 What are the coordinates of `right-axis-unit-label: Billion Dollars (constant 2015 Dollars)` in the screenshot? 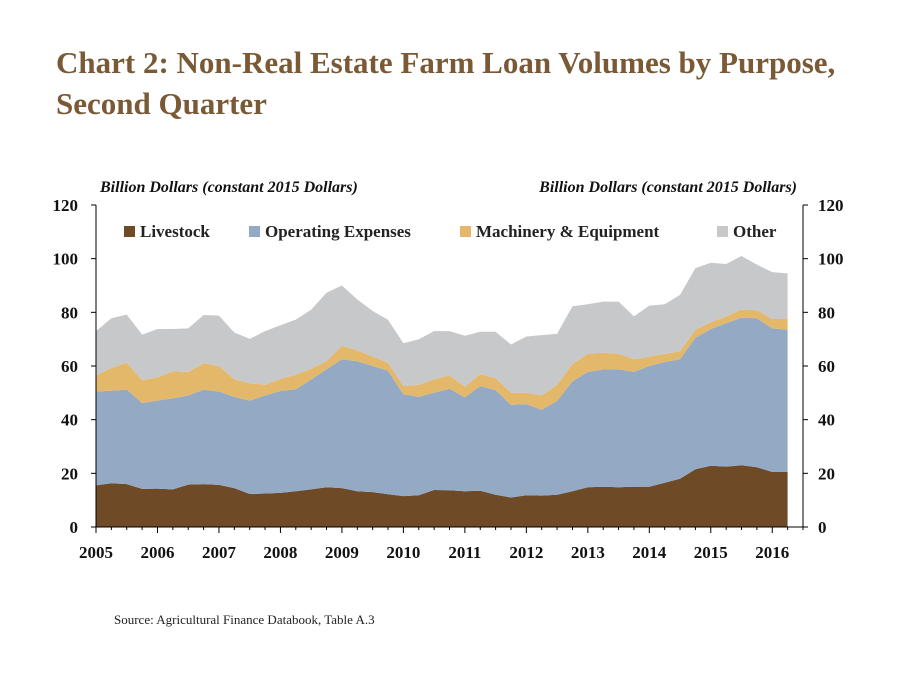 It's located at (667, 187).